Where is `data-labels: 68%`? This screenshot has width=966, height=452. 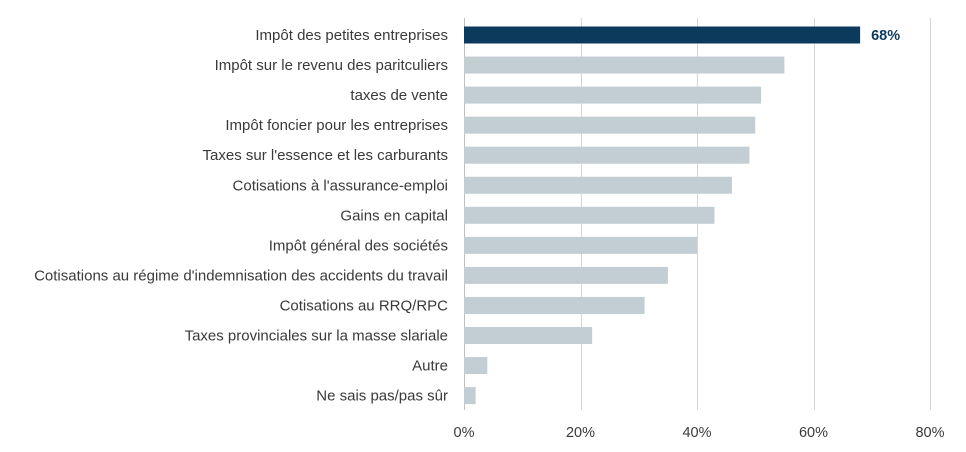 data-labels: 68% is located at coordinates (885, 36).